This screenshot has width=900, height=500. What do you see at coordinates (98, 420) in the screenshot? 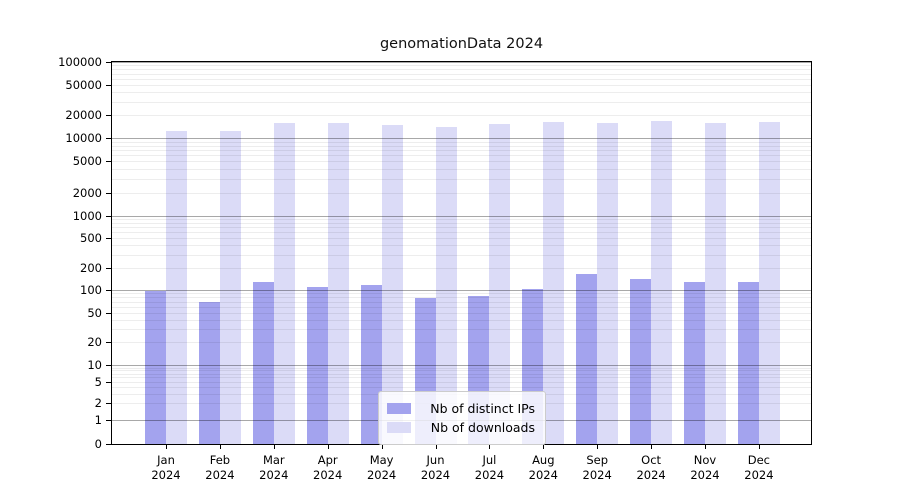
I see `y-tick-label-1: 1` at bounding box center [98, 420].